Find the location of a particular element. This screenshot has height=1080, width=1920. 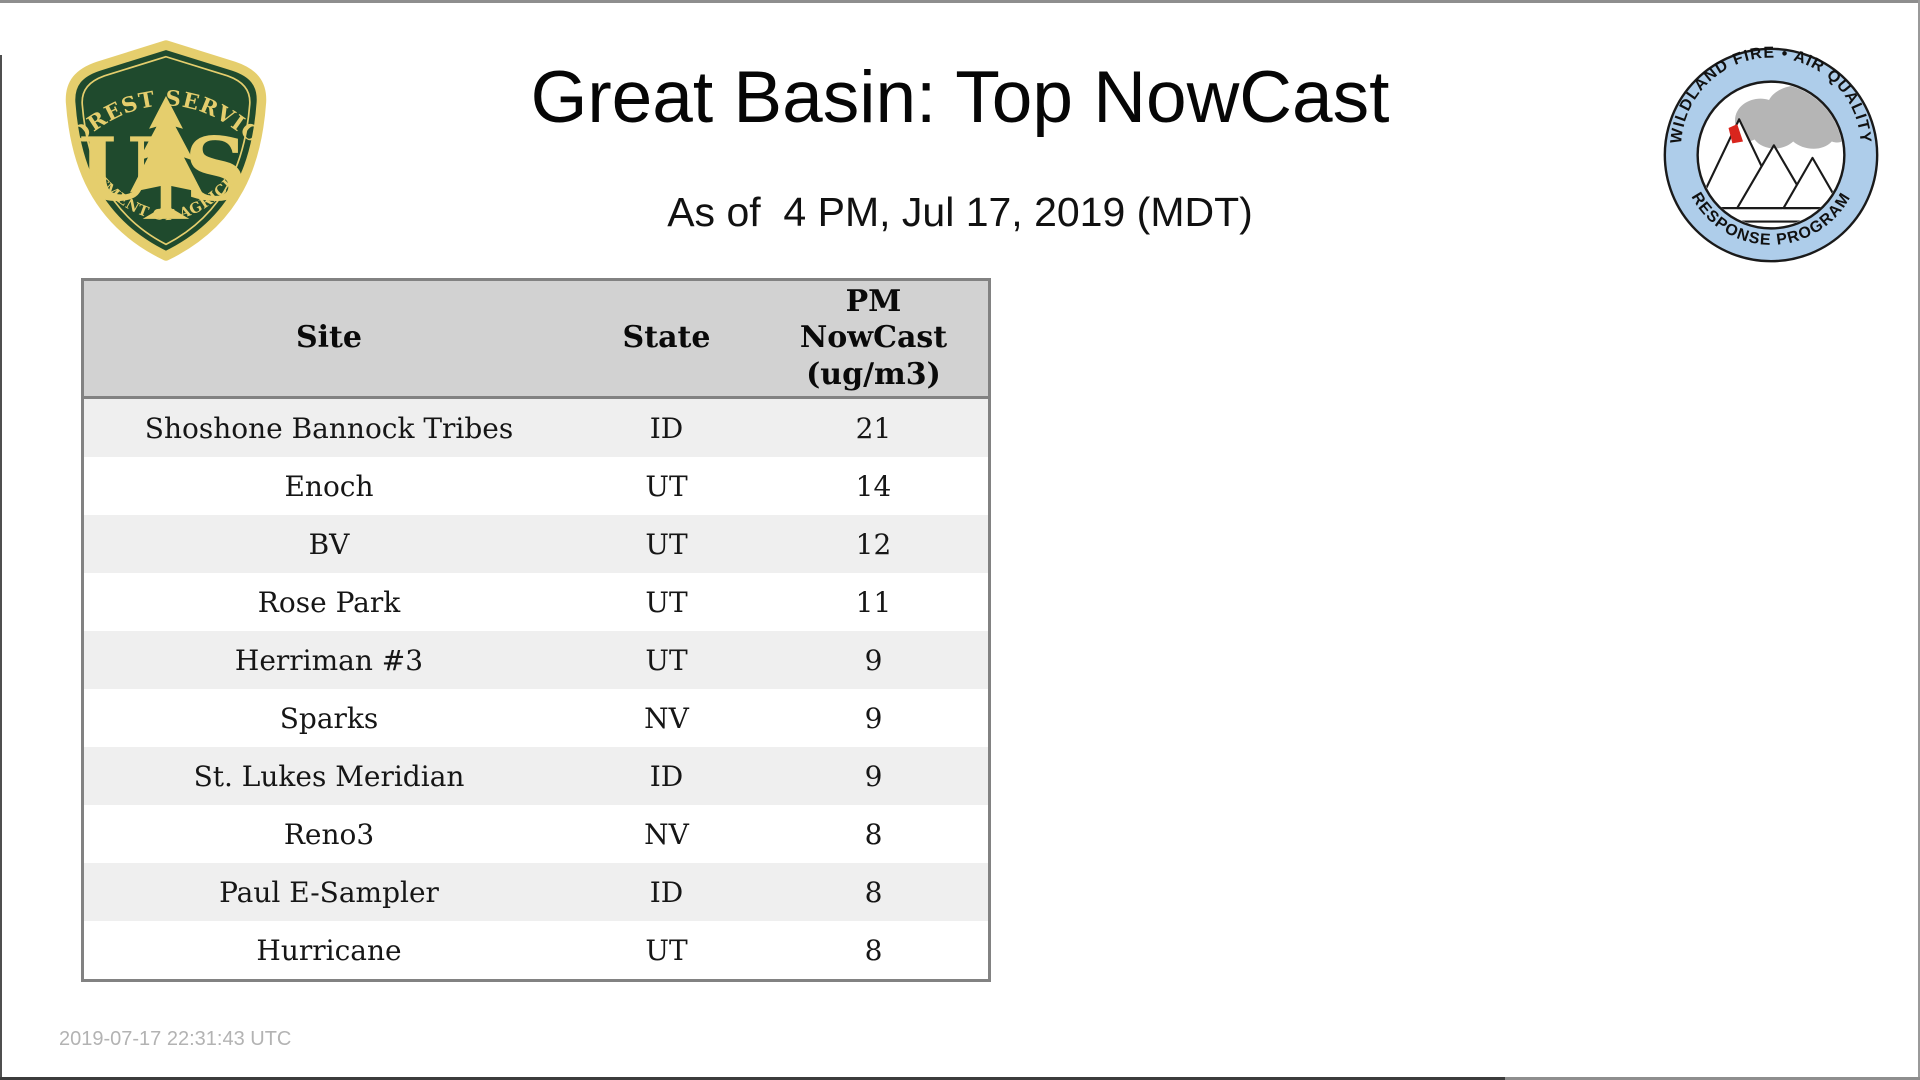

usfs-letter-s: S is located at coordinates (215, 170).